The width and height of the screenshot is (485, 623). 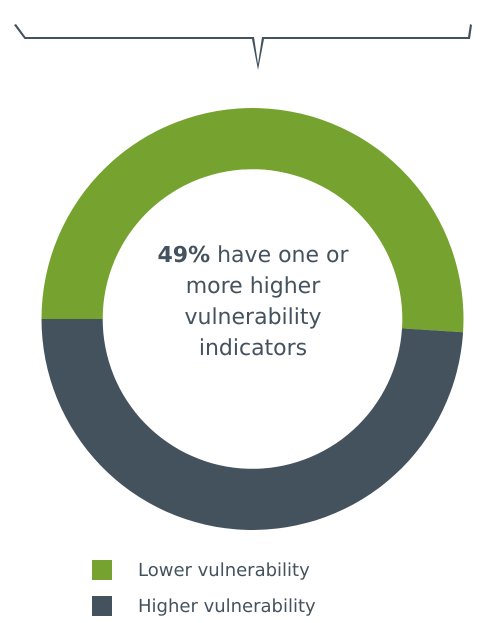 What do you see at coordinates (226, 606) in the screenshot?
I see `legend-label: Higher vulnerability` at bounding box center [226, 606].